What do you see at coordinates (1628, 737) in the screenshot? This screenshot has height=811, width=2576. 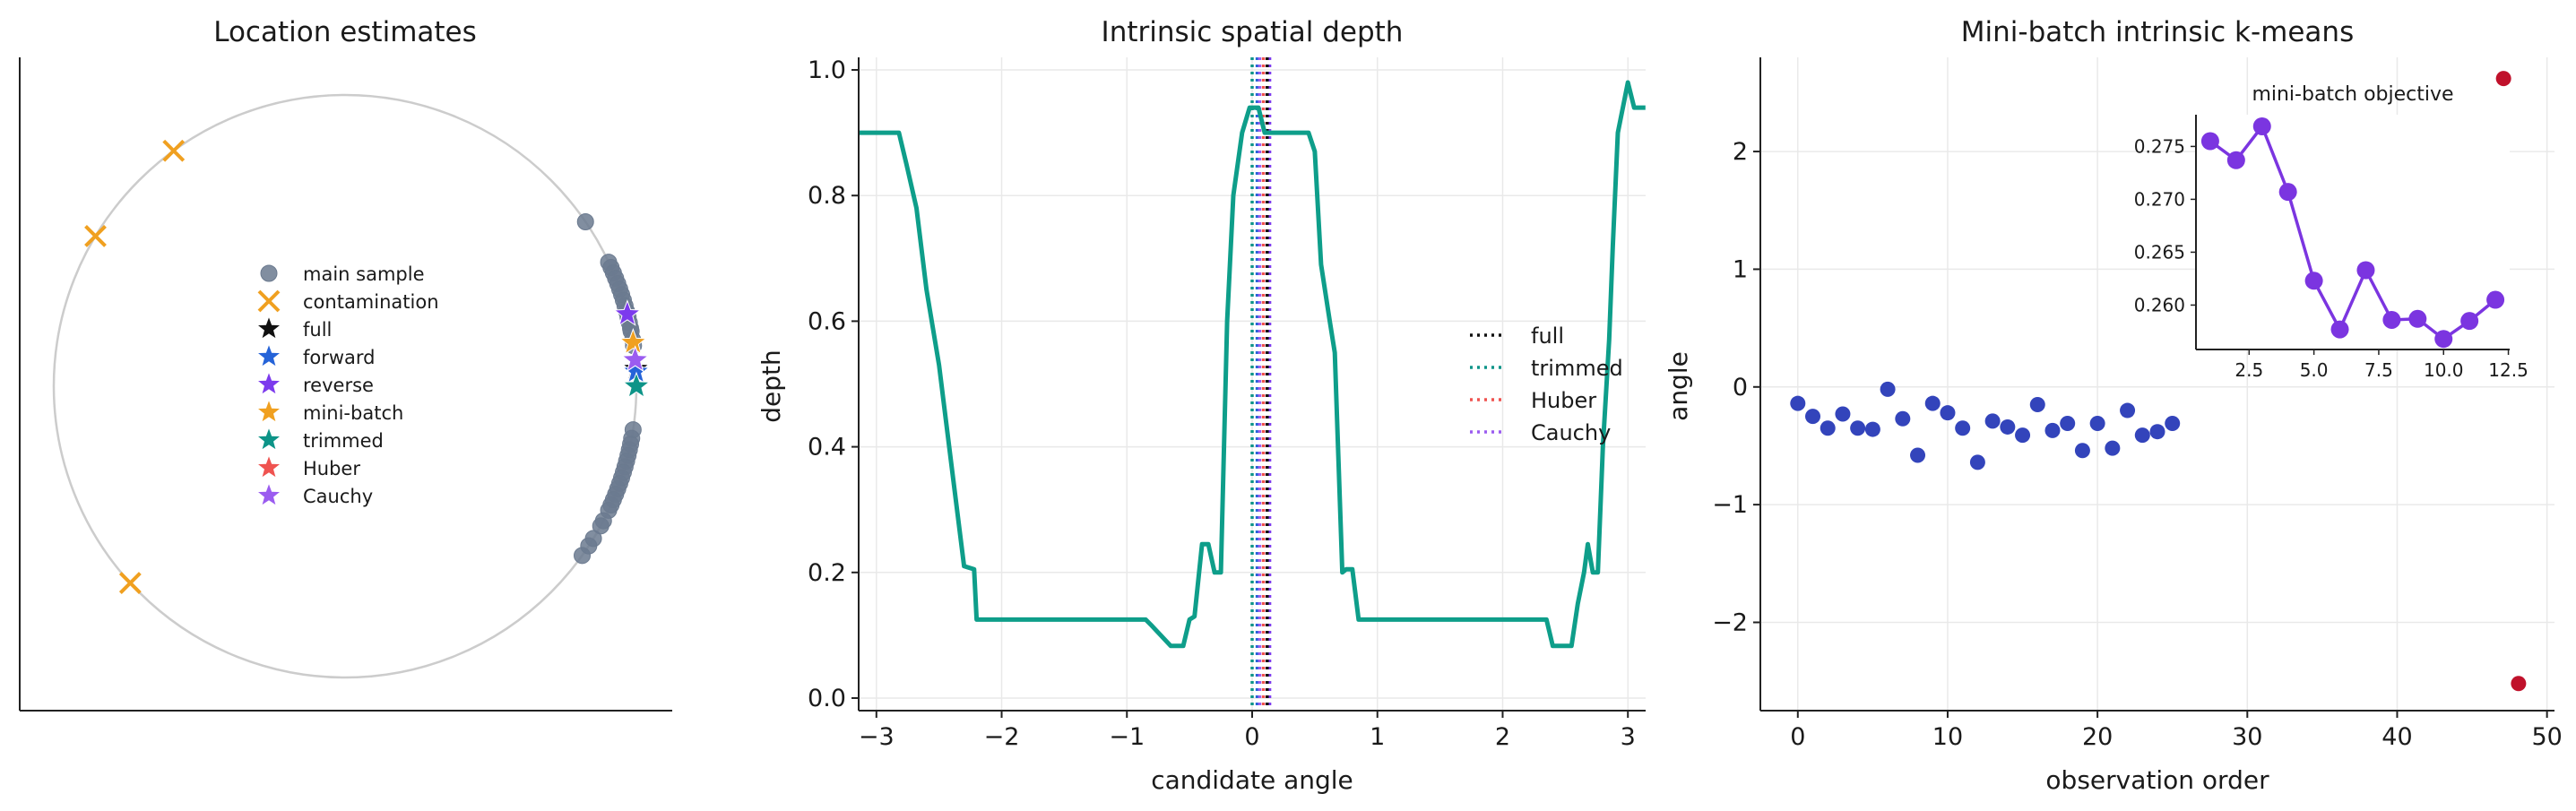 I see `x-tick-label: 3` at bounding box center [1628, 737].